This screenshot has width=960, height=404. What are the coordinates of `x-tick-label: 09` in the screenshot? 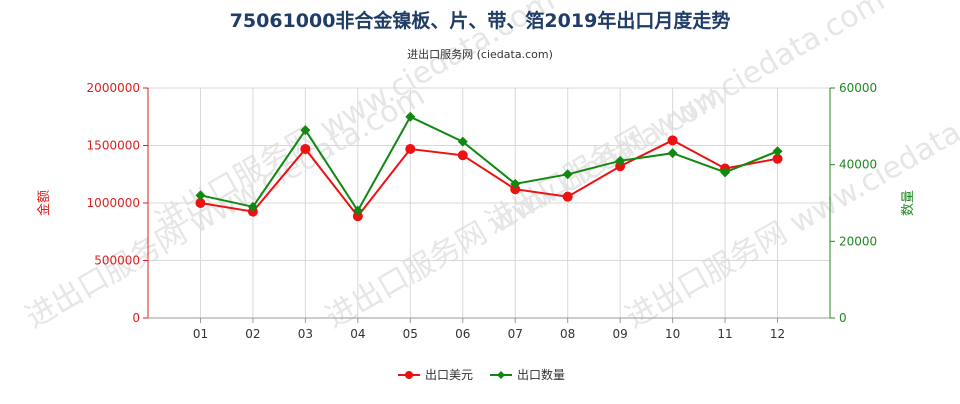 It's located at (620, 334).